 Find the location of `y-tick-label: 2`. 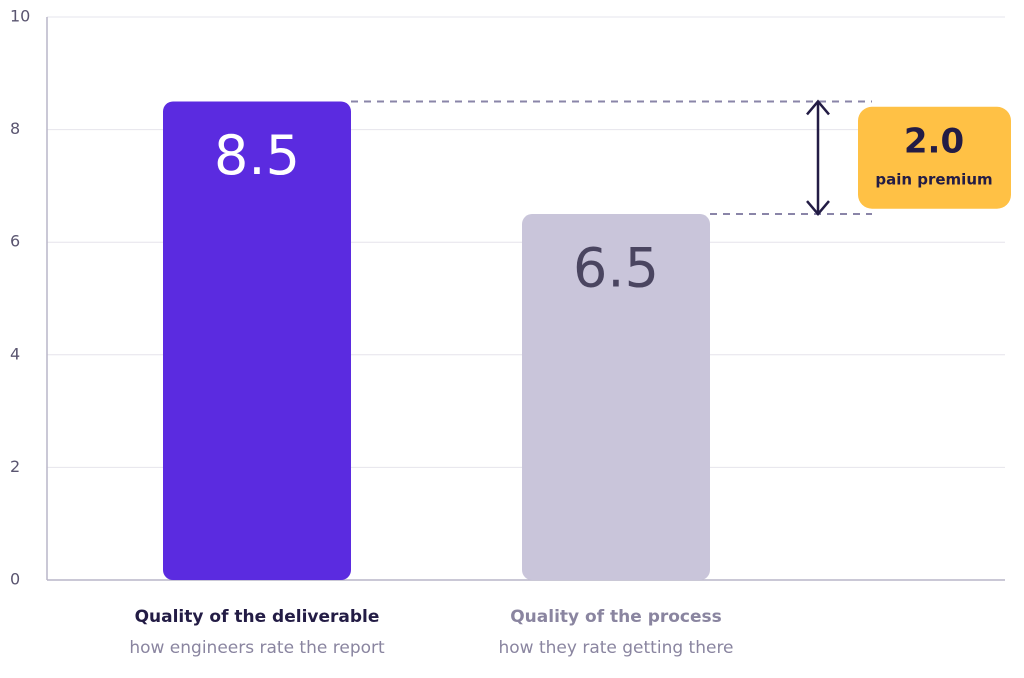

y-tick-label: 2 is located at coordinates (15, 466).